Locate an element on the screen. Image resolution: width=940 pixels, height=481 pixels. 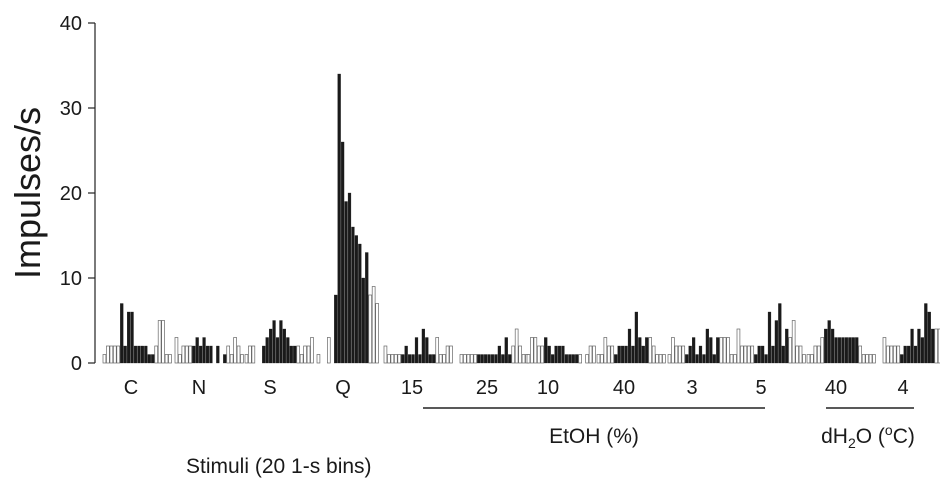
stimulus-label: 3 is located at coordinates (691, 388).